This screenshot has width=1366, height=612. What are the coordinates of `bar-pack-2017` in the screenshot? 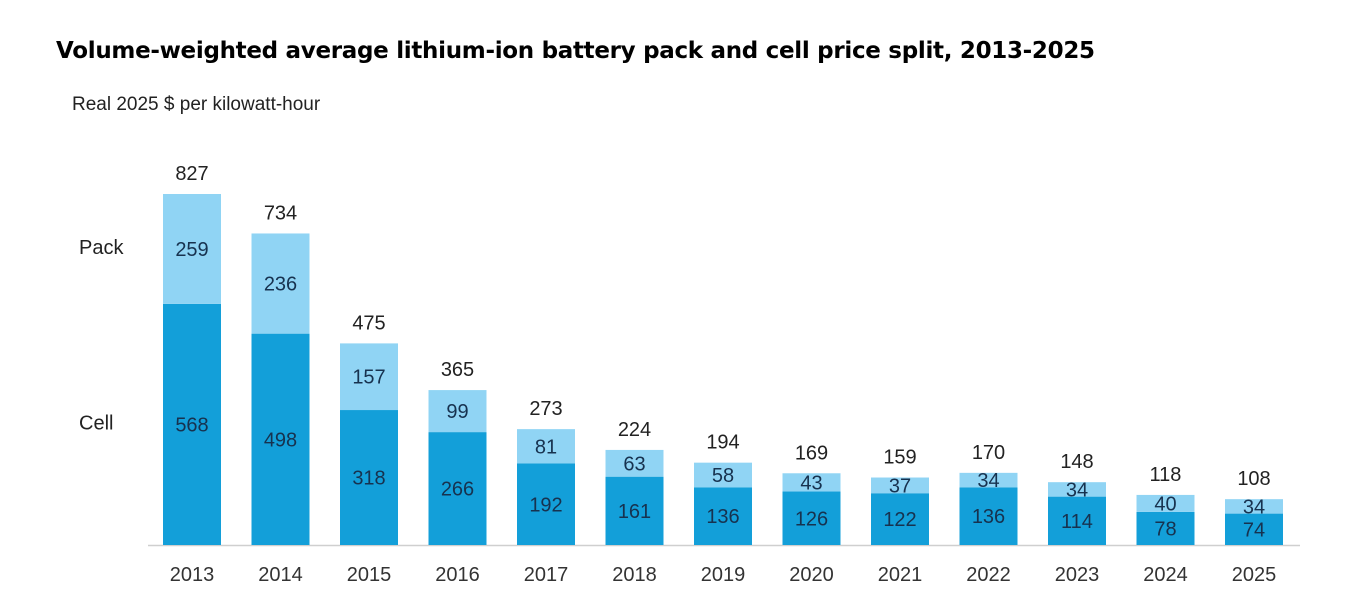 It's located at (546, 446).